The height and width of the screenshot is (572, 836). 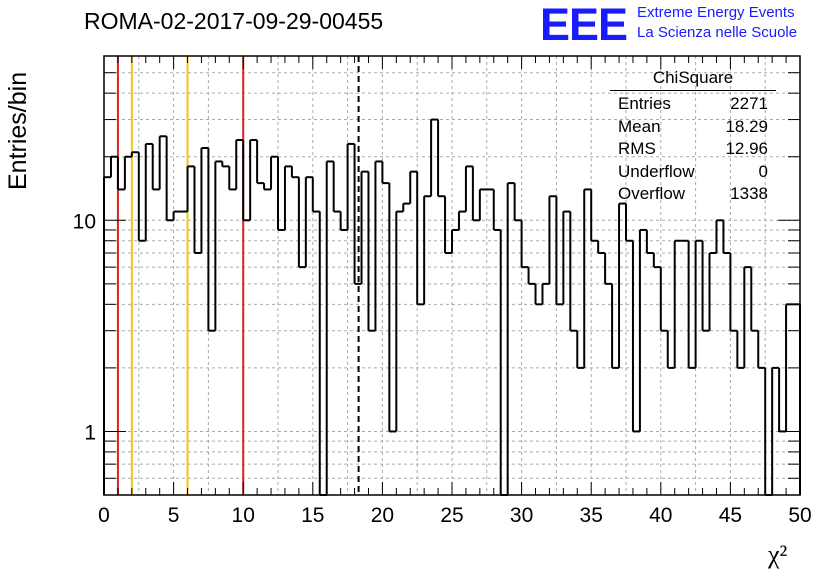 I want to click on x-tick-label: 15, so click(x=312, y=515).